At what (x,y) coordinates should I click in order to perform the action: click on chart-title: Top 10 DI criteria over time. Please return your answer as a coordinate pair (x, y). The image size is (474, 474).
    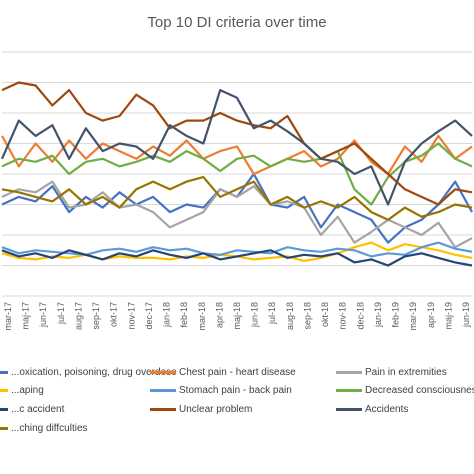
    Looking at the image, I should click on (237, 22).